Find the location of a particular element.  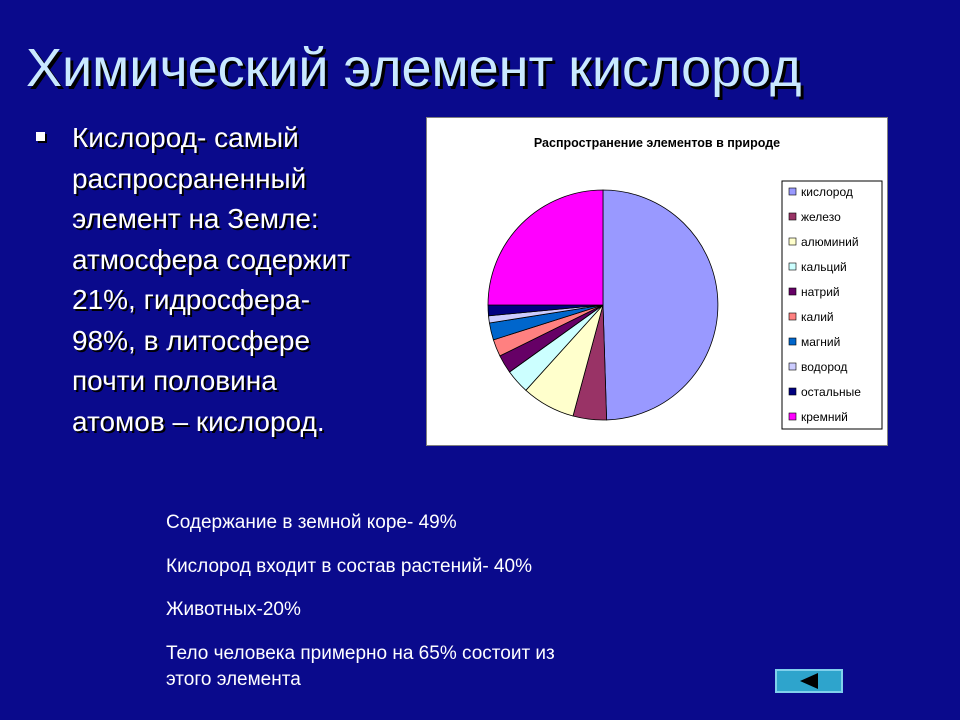

fact-item: Животных-20% is located at coordinates (233, 609).